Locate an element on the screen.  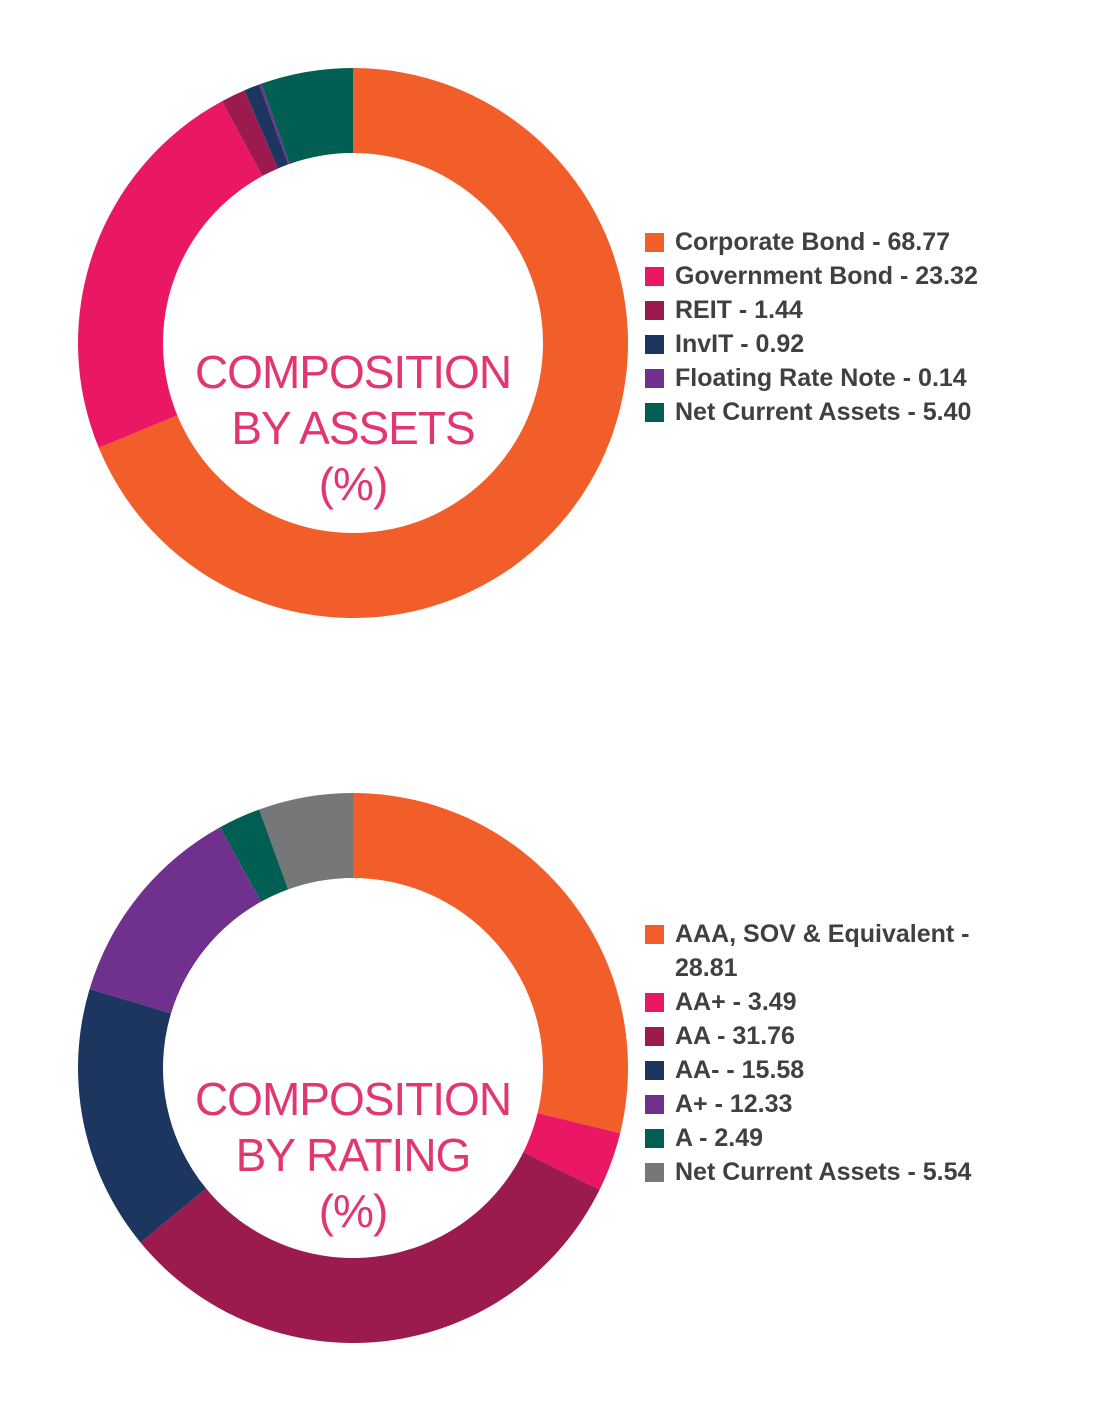
slice-reit is located at coordinates (250, 133).